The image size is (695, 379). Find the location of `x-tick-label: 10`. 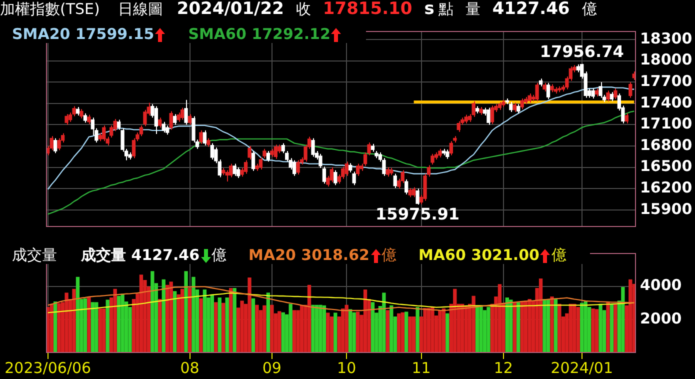

x-tick-label: 10 is located at coordinates (346, 367).